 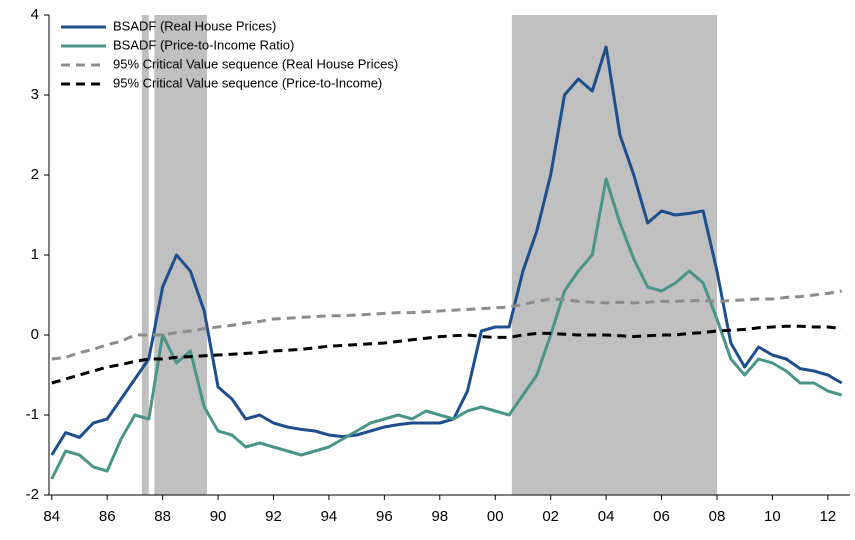 I want to click on y-tick-label: 4, so click(x=35, y=14).